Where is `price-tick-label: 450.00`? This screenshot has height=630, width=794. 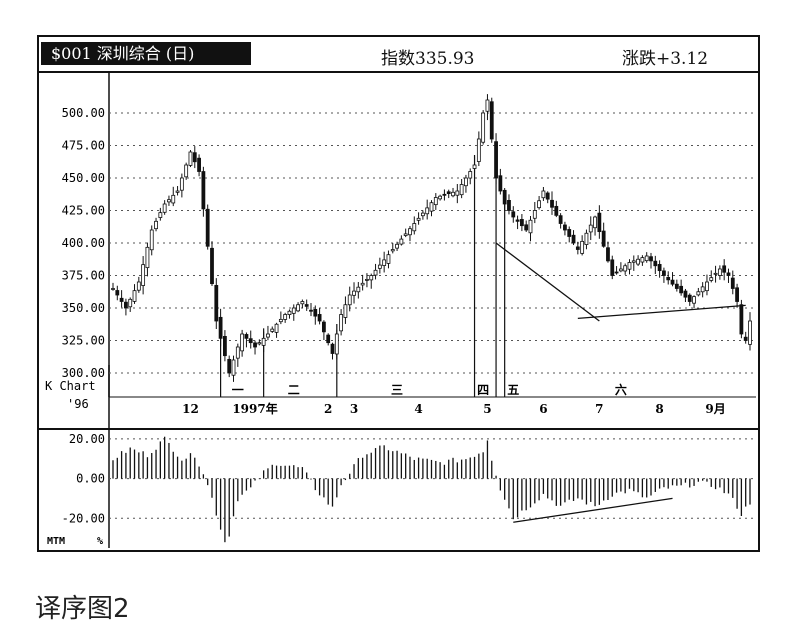
price-tick-label: 450.00 is located at coordinates (83, 178).